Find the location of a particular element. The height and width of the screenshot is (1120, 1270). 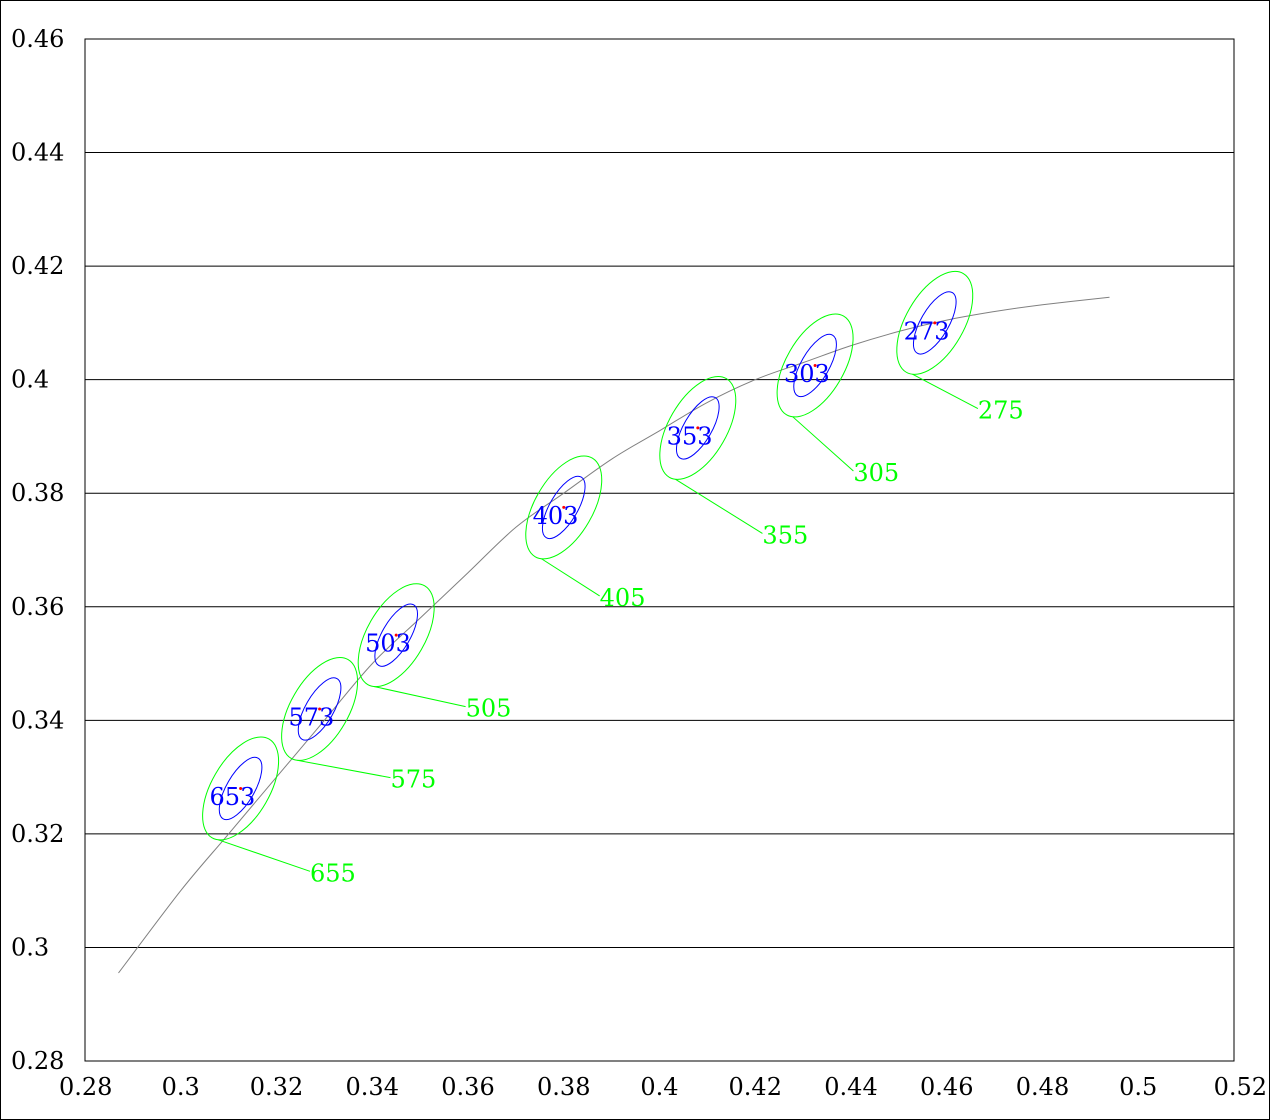

ellipse-group-503: 503 505 is located at coordinates (434, 653).